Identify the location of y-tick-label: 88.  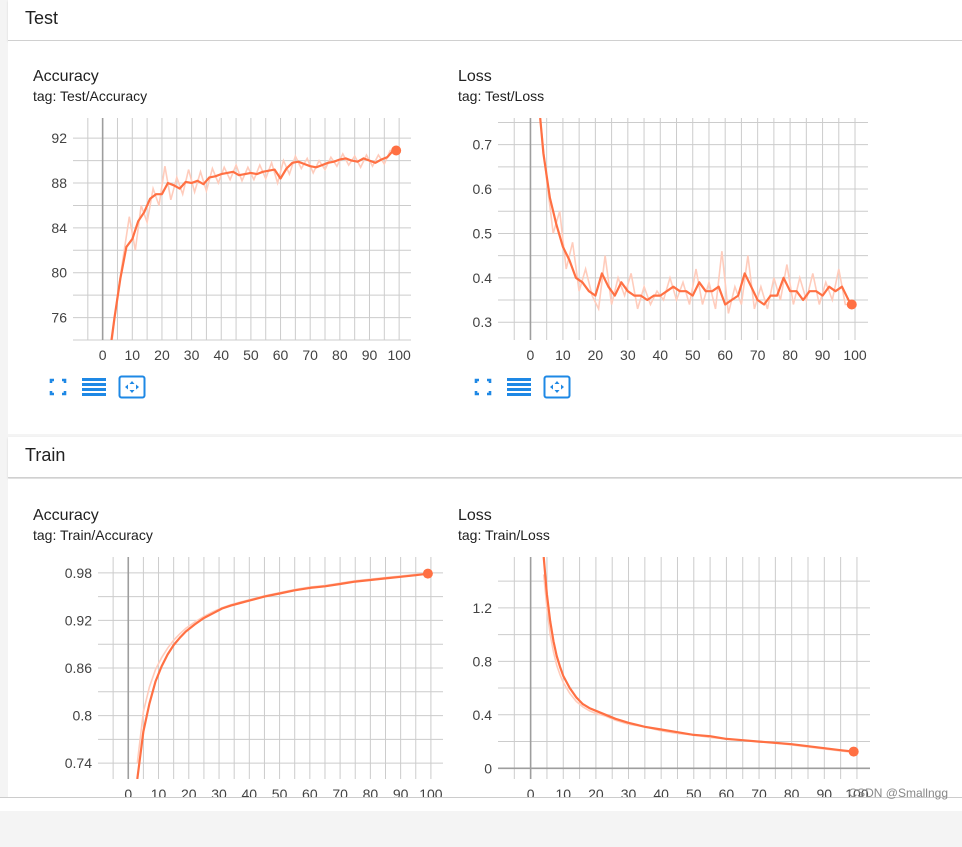
(59, 183).